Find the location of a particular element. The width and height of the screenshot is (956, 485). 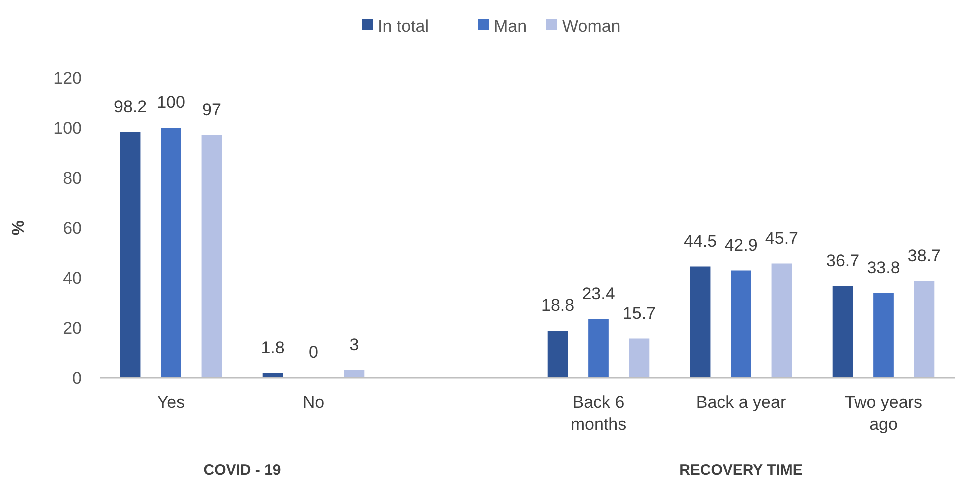

data-label: 44.5 is located at coordinates (701, 241).